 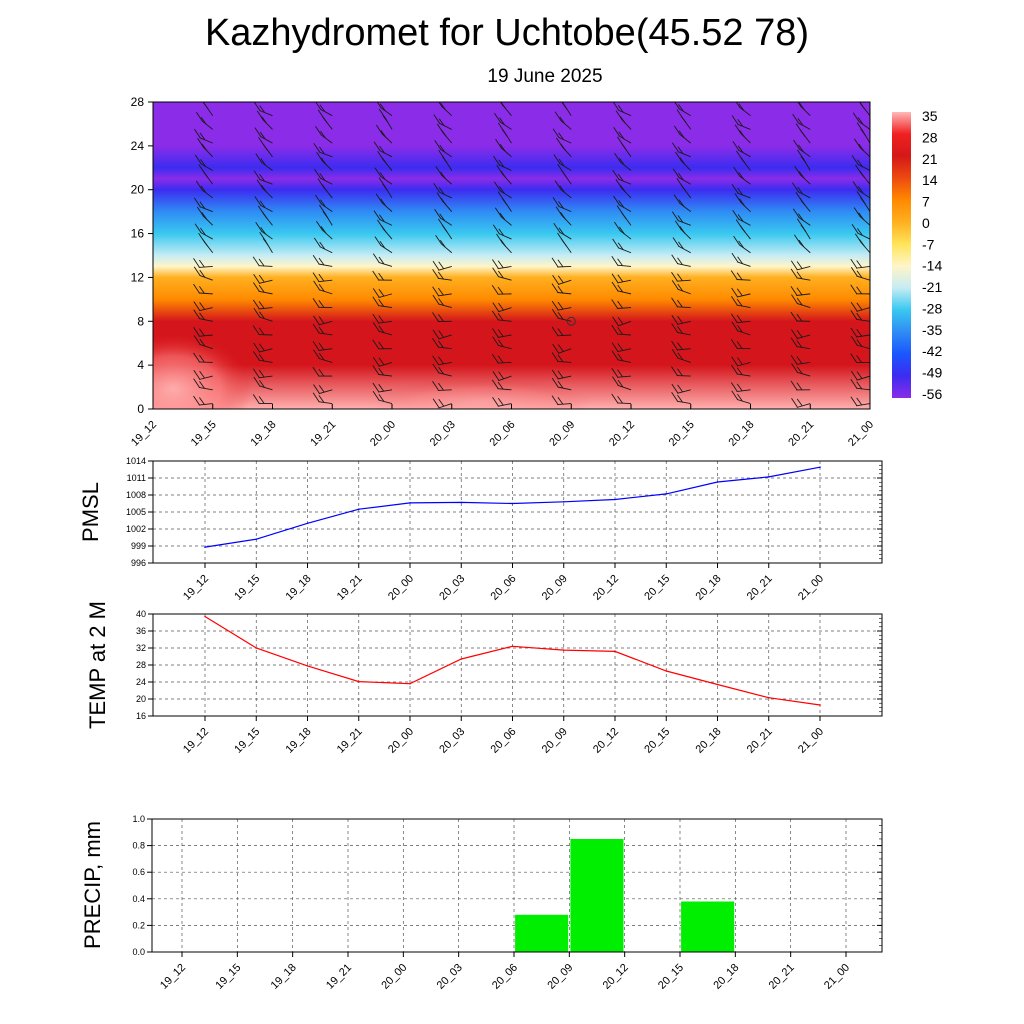 What do you see at coordinates (141, 699) in the screenshot?
I see `y-tick-label: 20` at bounding box center [141, 699].